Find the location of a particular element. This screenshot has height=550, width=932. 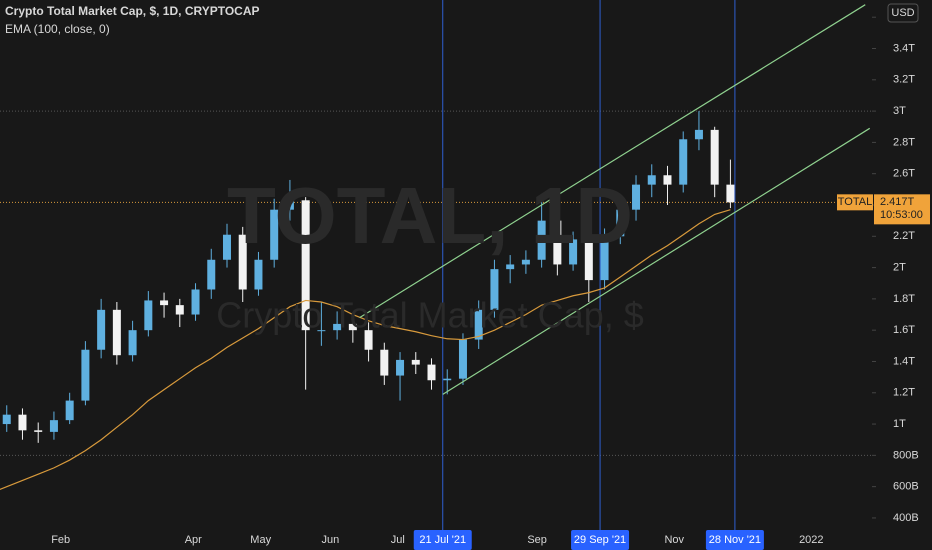

x-tick-label: Apr is located at coordinates (193, 540).